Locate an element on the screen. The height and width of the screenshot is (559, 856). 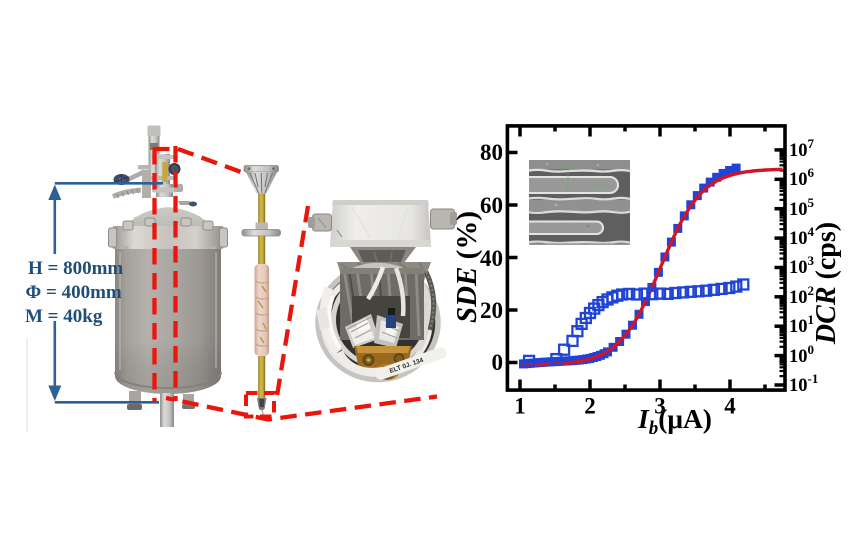
svg-text: H = 800mm is located at coordinates (75, 268).